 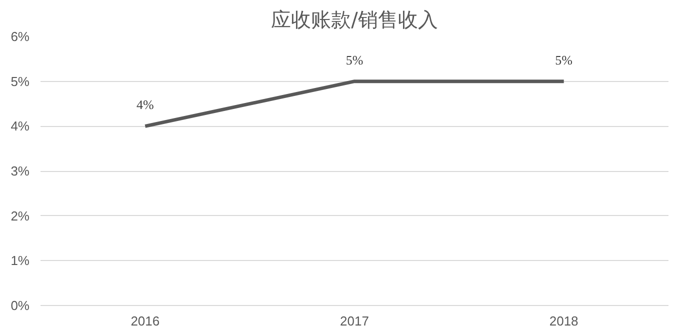 I want to click on chart-title: 应收账款/销售收入, so click(x=354, y=20).